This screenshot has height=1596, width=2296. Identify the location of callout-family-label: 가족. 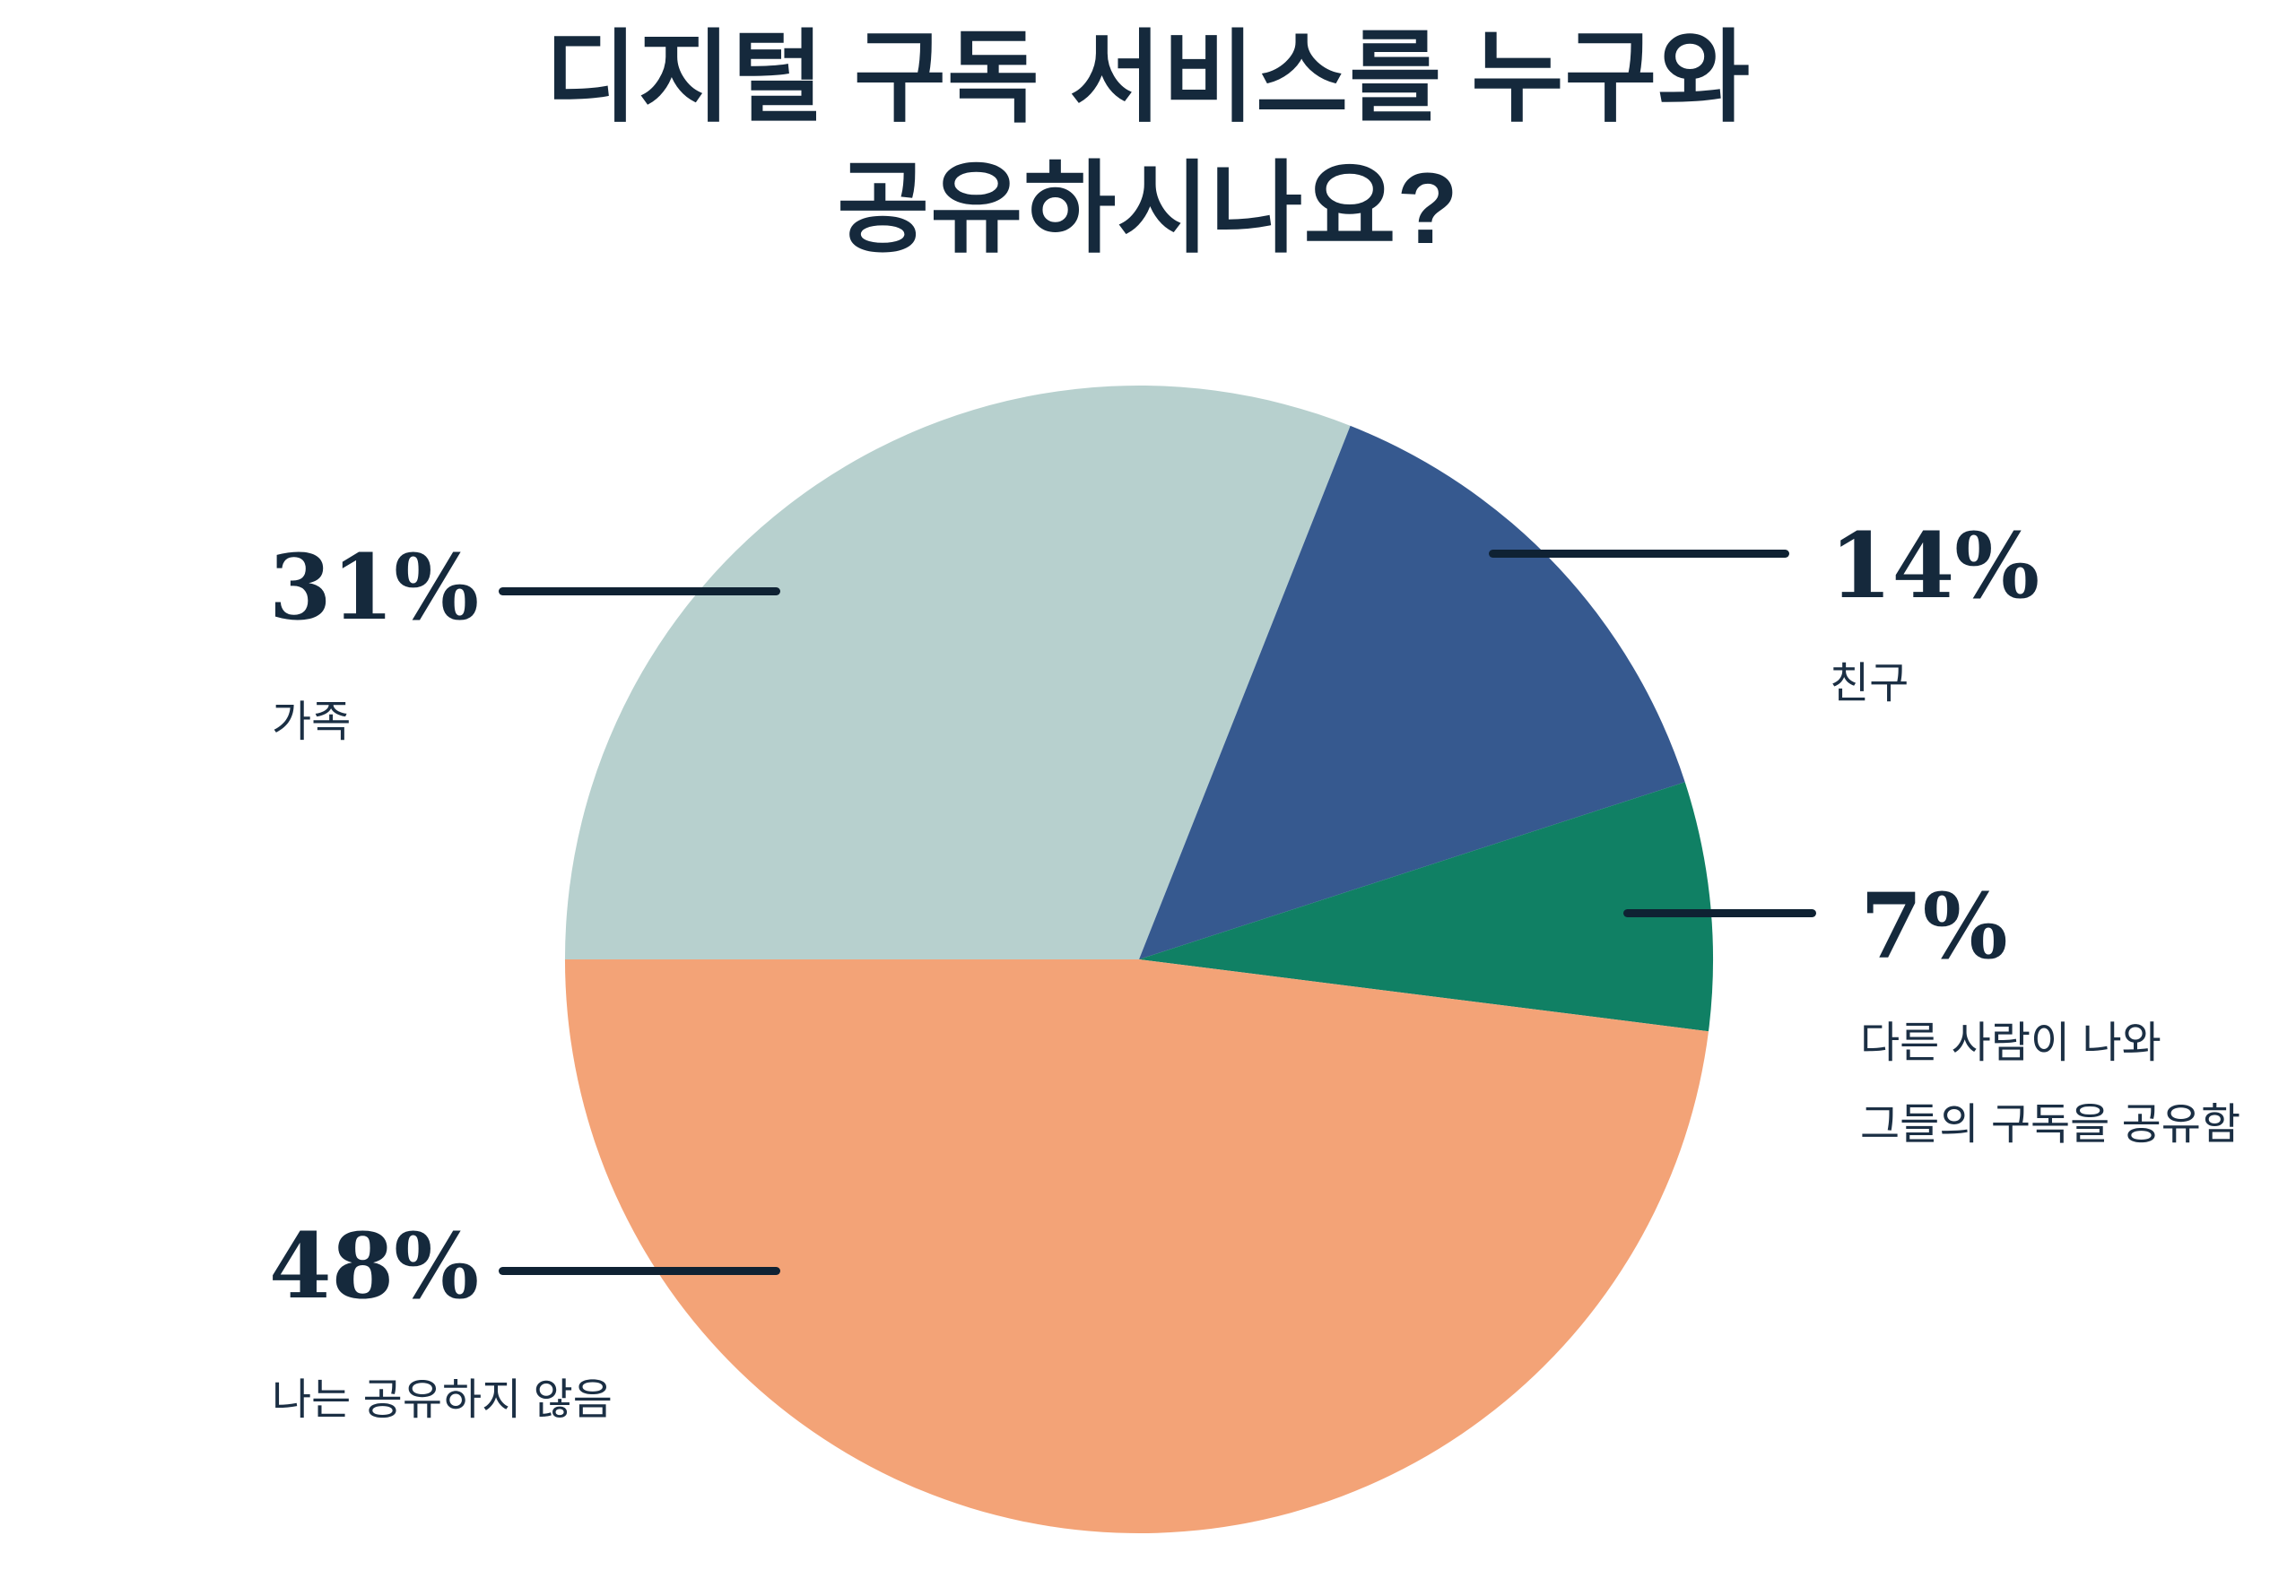
(312, 722).